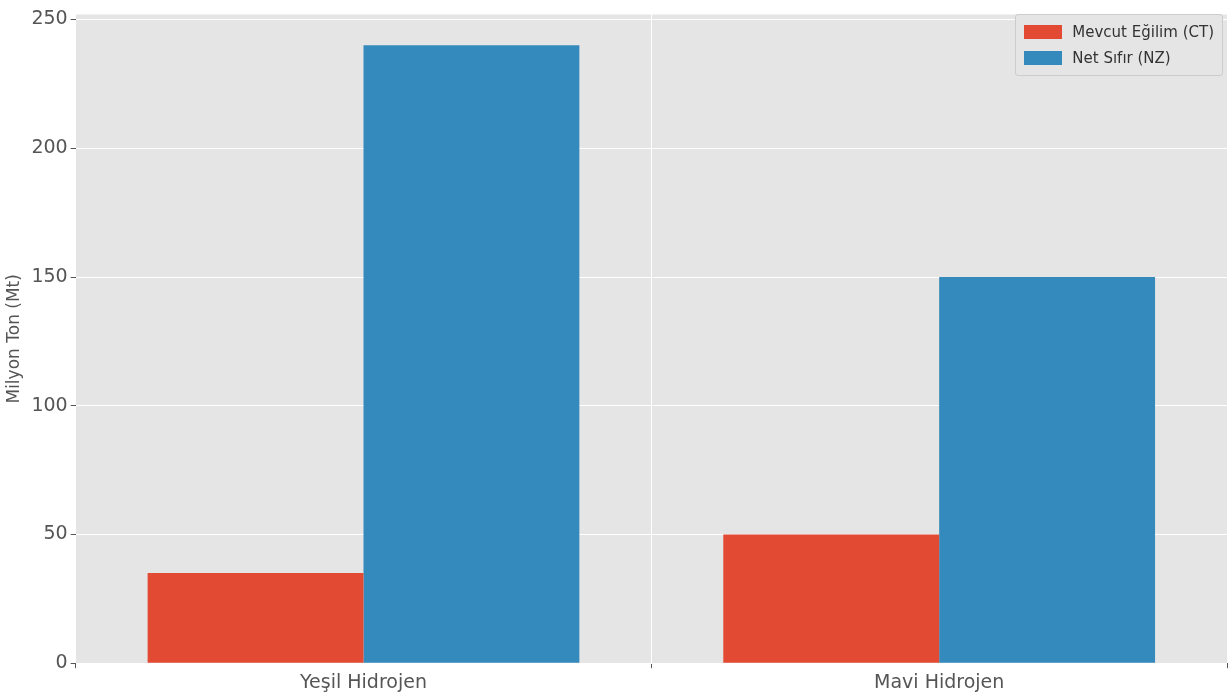  Describe the element at coordinates (49, 17) in the screenshot. I see `y-tick-label: 250` at that location.